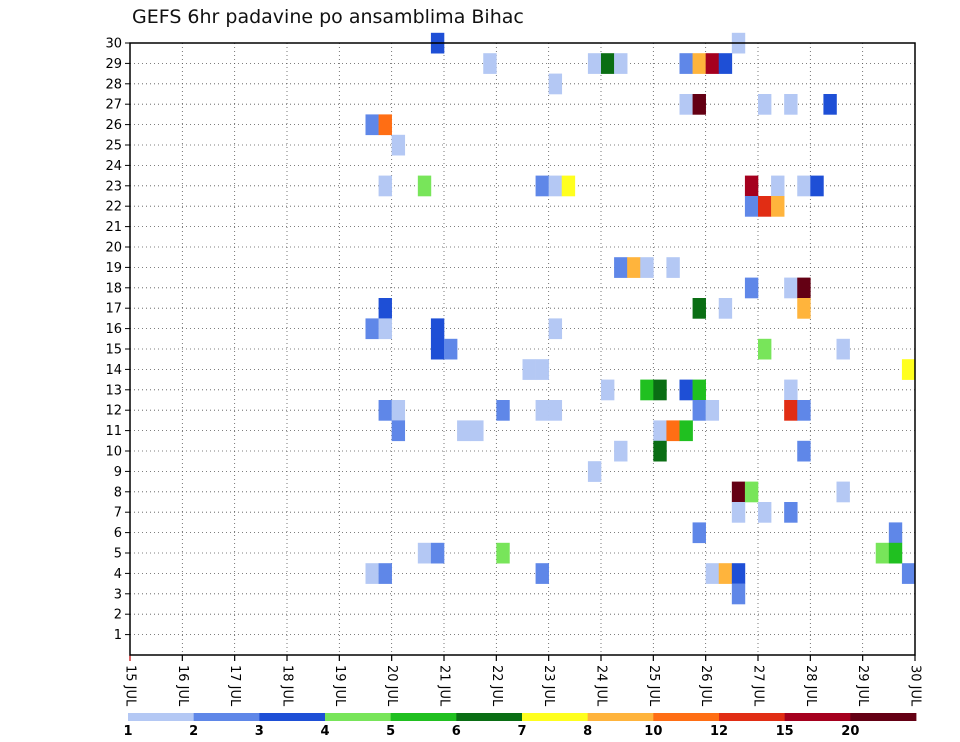 The height and width of the screenshot is (742, 960). Describe the element at coordinates (601, 686) in the screenshot. I see `x-tick-label: 24 JUL` at that location.